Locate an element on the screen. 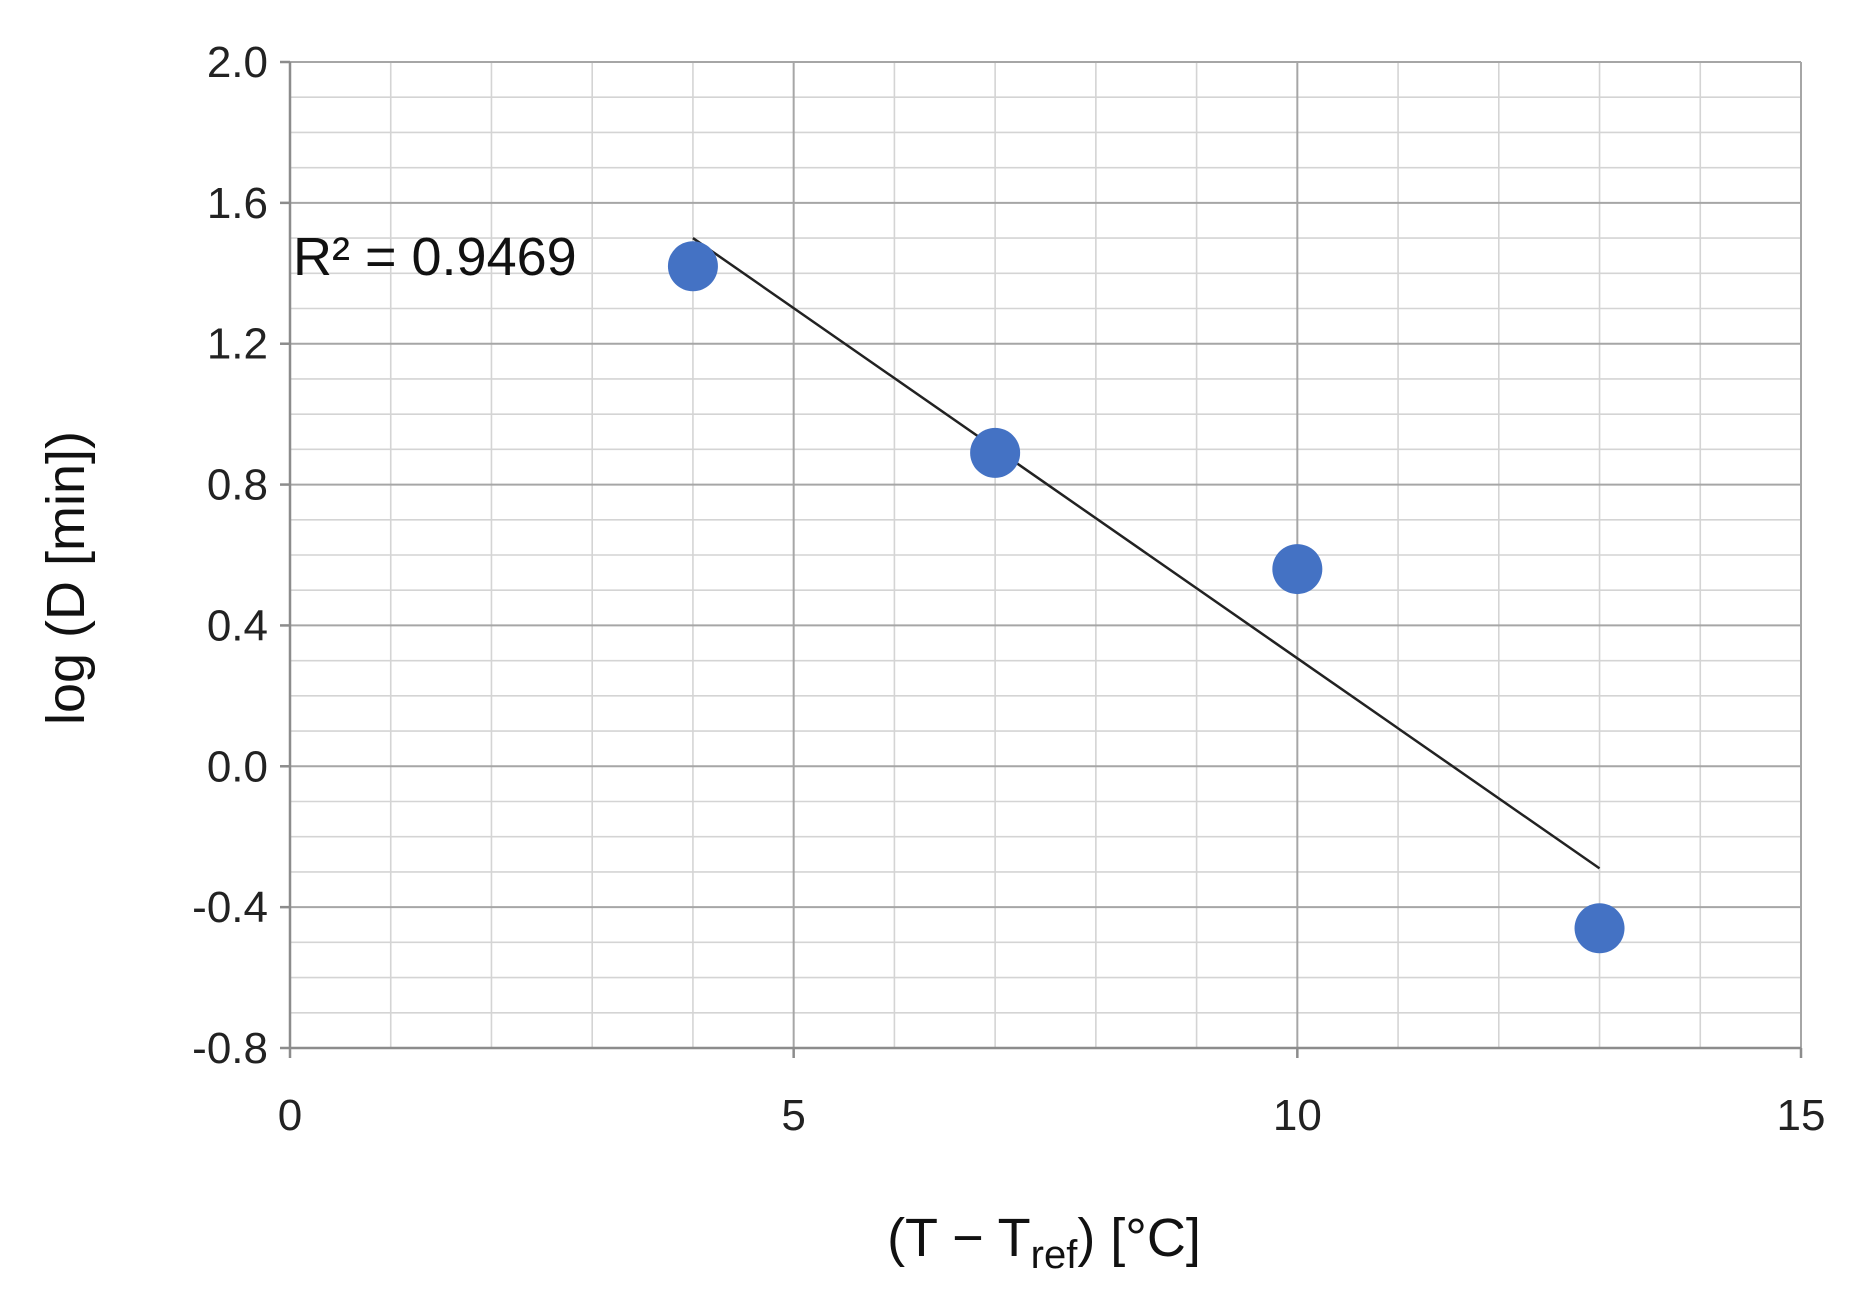 This screenshot has width=1859, height=1296. x-axis-title-unit: ) [°C] is located at coordinates (1139, 1238).